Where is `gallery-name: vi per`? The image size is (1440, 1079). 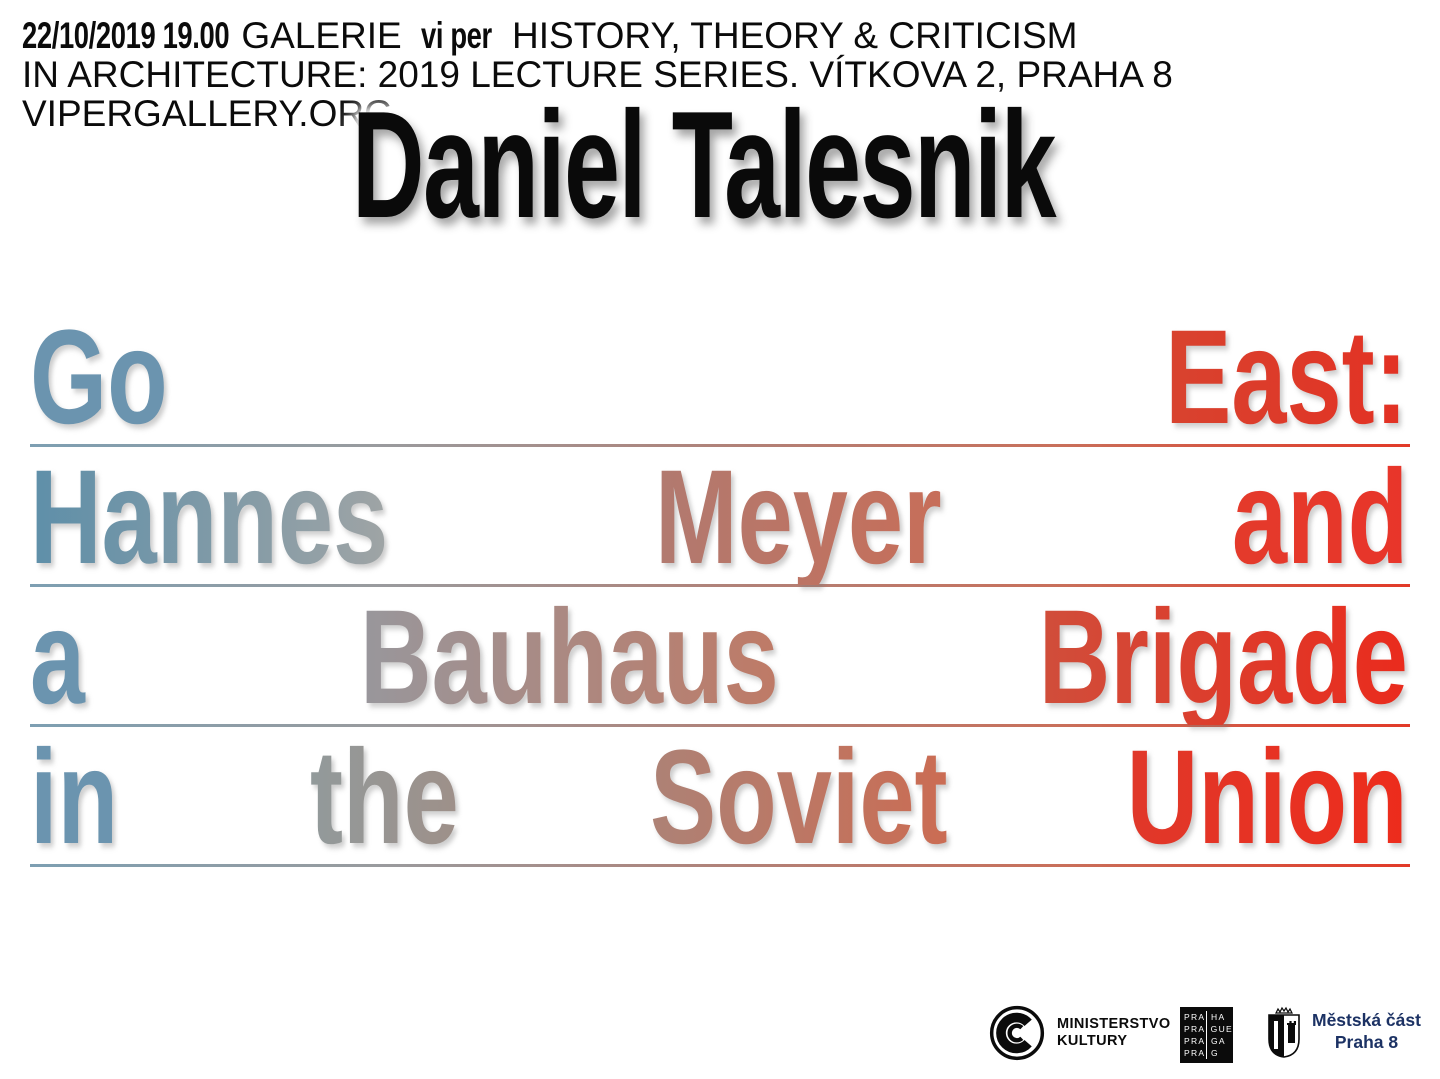
gallery-name: vi per is located at coordinates (456, 35).